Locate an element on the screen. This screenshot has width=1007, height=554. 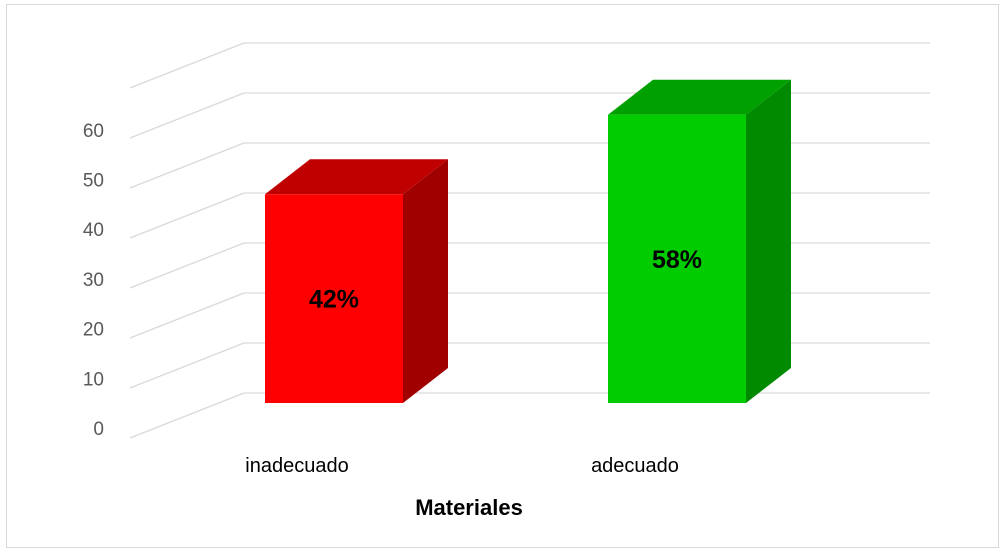
x-category-label: inadecuado is located at coordinates (296, 466).